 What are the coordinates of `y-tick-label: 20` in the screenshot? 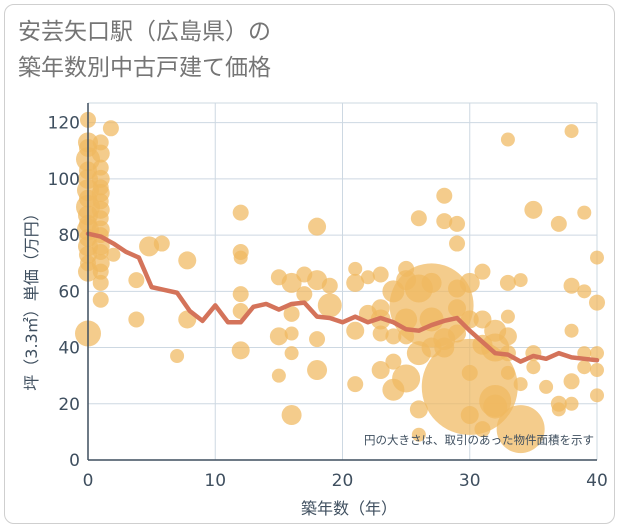 It's located at (69, 405).